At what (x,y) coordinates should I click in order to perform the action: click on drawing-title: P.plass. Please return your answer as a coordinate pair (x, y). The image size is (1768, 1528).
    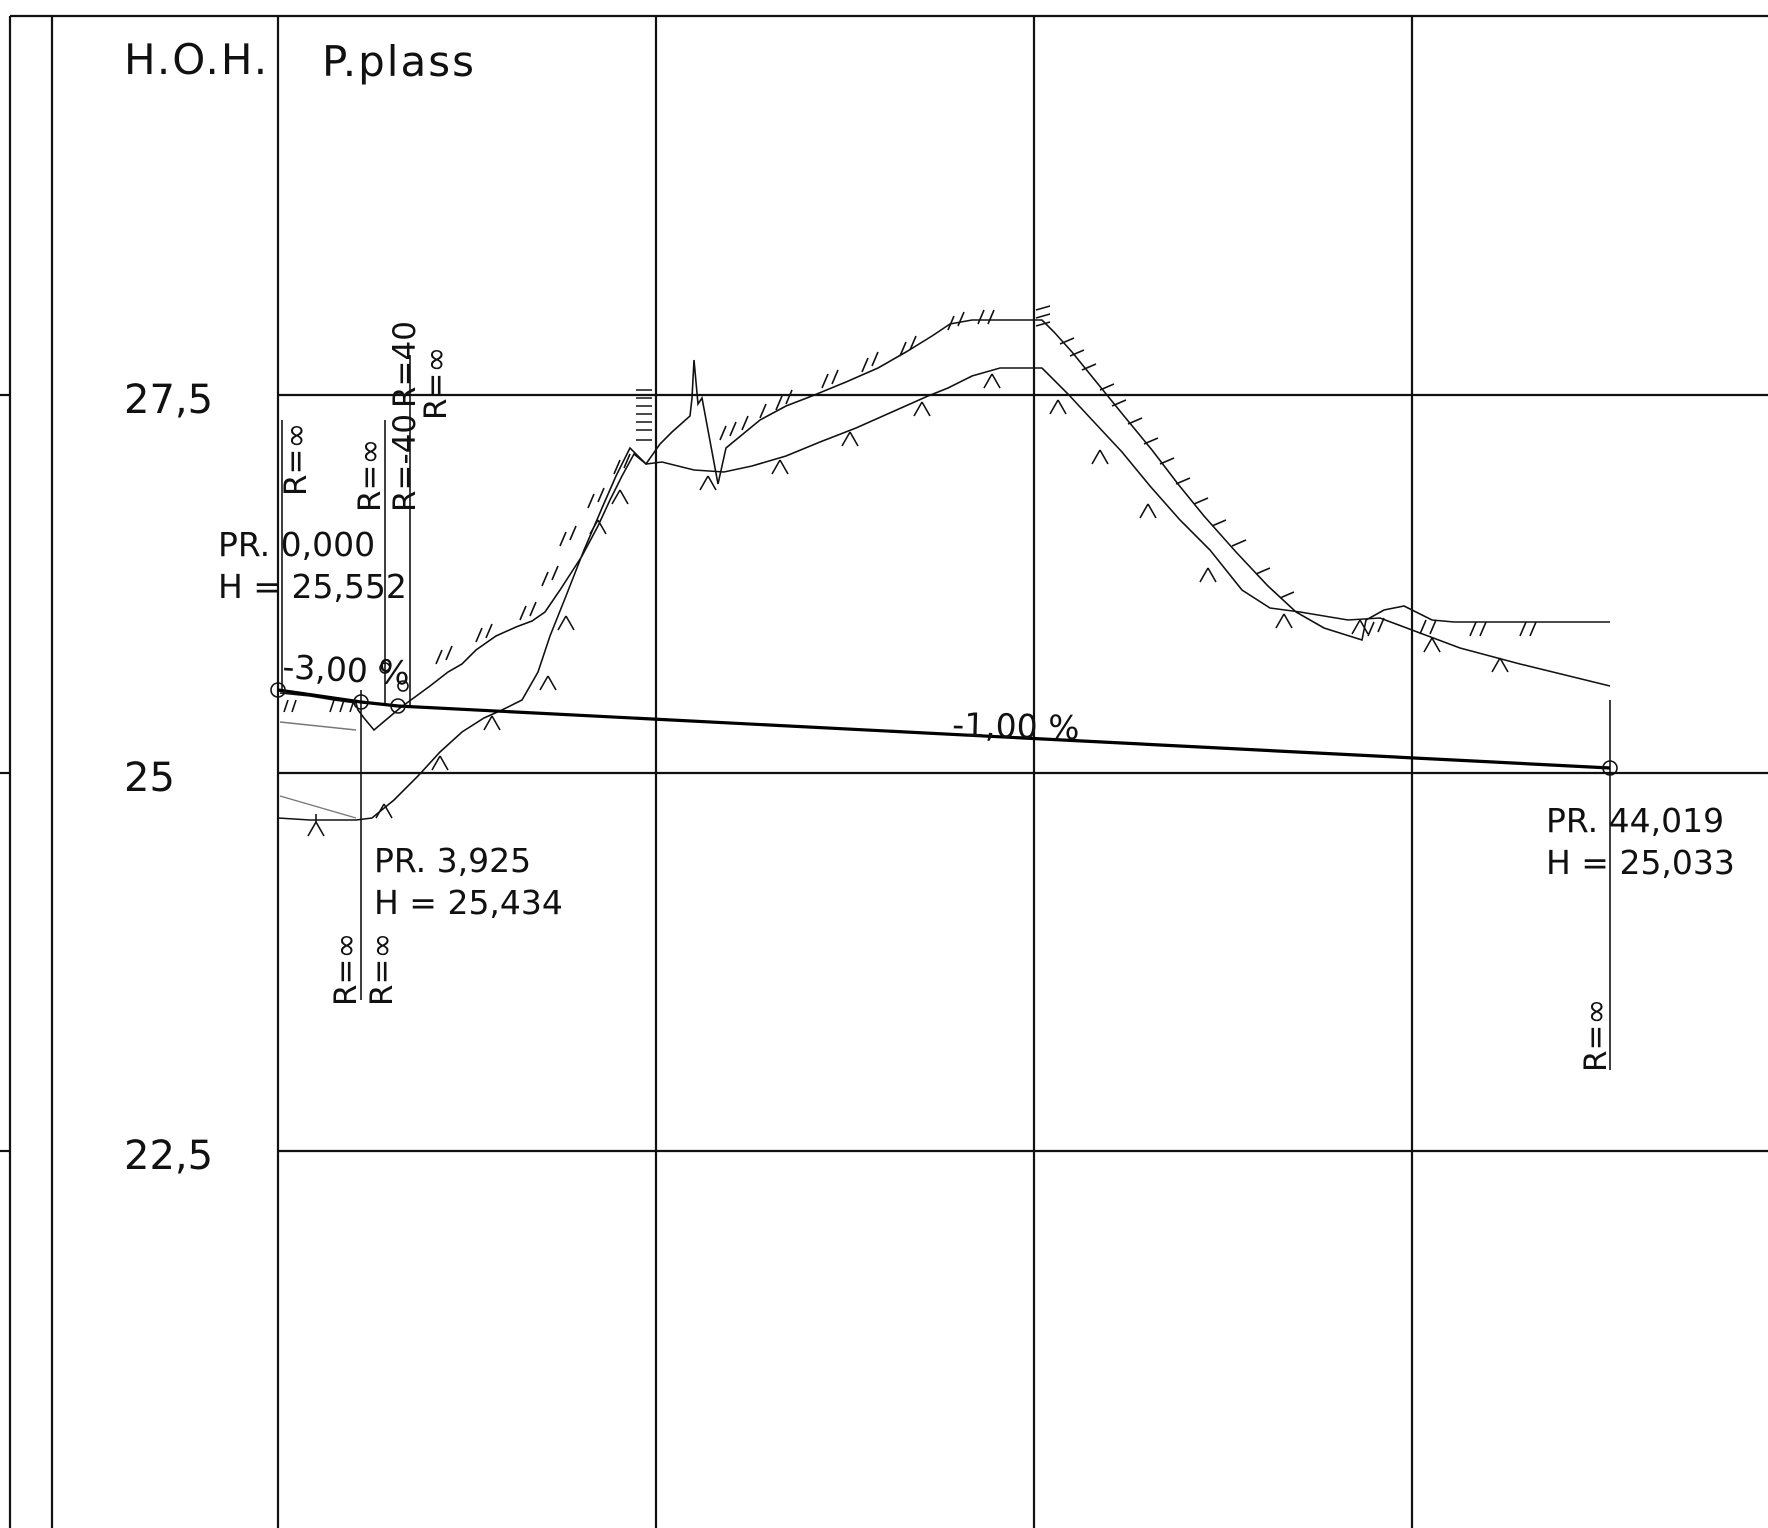
    Looking at the image, I should click on (399, 61).